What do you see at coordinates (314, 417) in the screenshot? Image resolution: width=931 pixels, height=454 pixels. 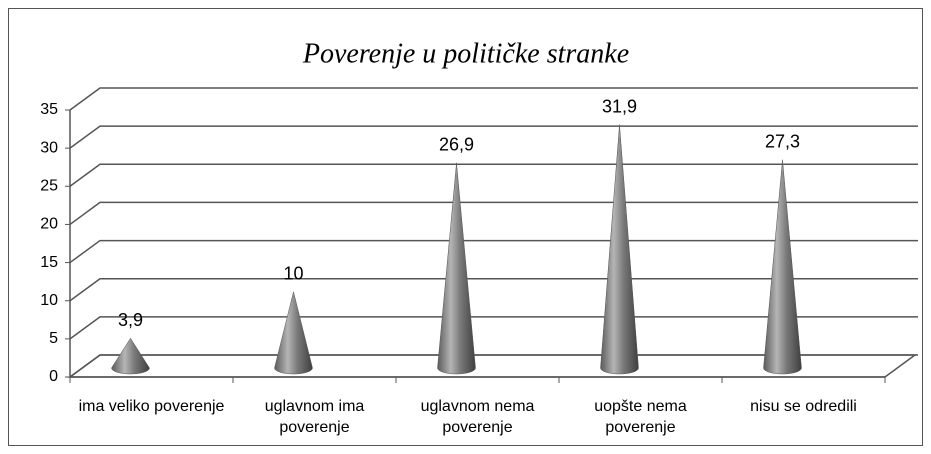 I see `x-tick-label: uglavnom ima poverenje` at bounding box center [314, 417].